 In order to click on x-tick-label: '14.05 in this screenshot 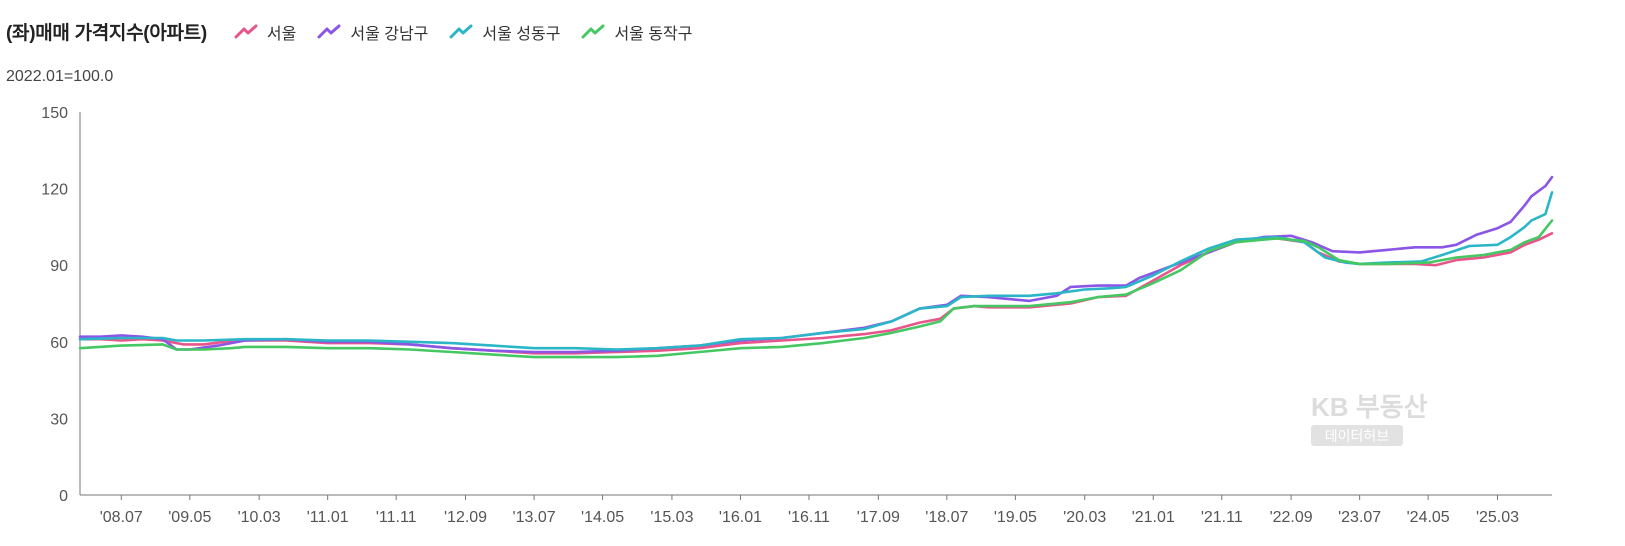, I will do `click(602, 517)`.